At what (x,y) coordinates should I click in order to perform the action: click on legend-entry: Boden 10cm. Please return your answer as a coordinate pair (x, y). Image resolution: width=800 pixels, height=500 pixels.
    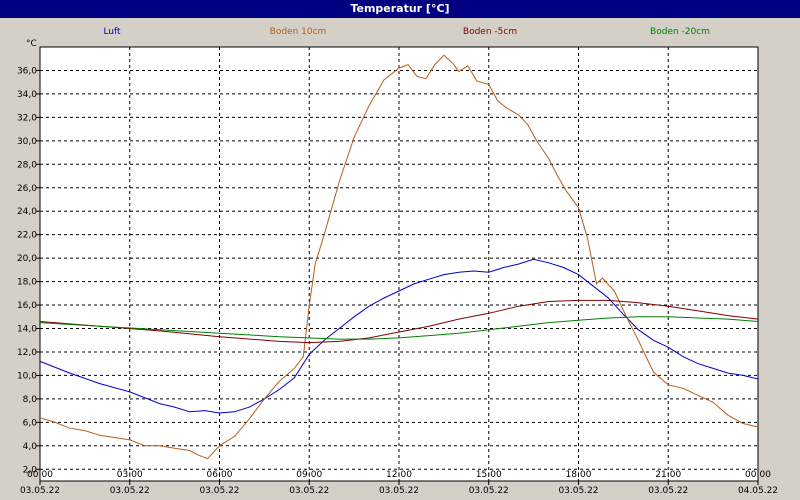
    Looking at the image, I should click on (298, 32).